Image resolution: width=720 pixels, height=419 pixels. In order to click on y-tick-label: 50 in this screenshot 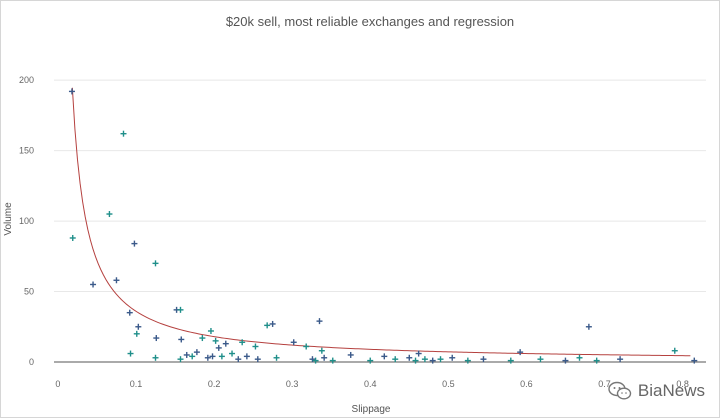, I will do `click(29, 292)`.